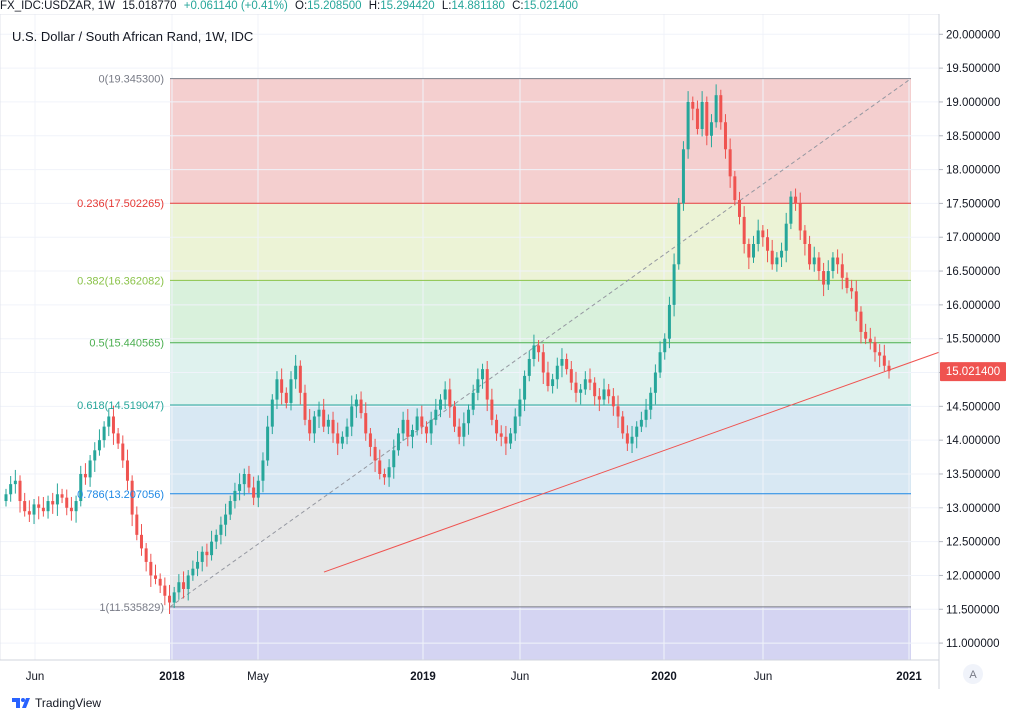  I want to click on y-tick-label: 16.000000, so click(973, 306).